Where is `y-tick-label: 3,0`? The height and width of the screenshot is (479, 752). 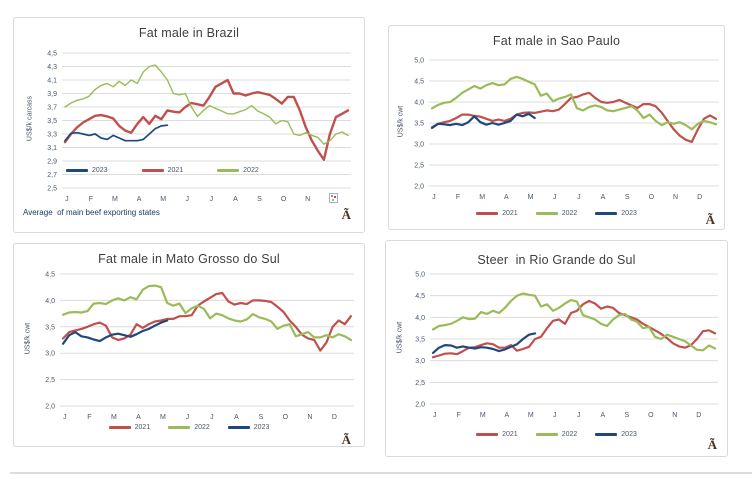
y-tick-label: 3,0 is located at coordinates (420, 361).